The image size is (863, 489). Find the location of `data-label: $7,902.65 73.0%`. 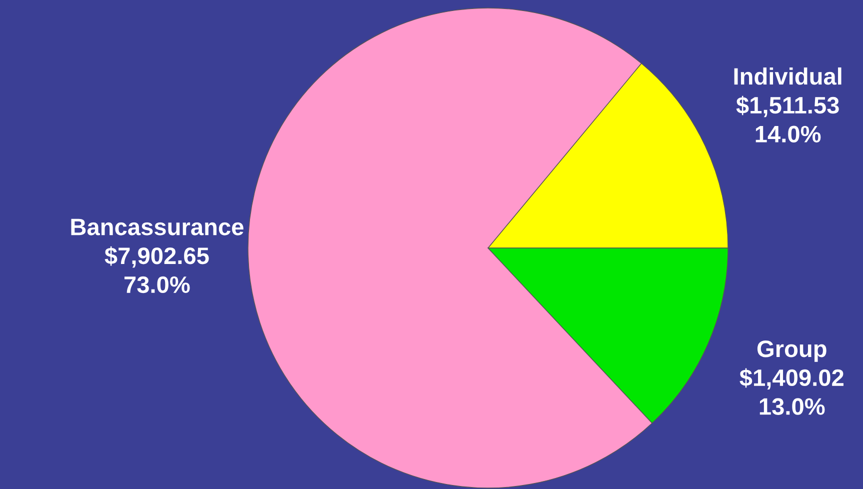

data-label: $7,902.65 73.0% is located at coordinates (156, 270).